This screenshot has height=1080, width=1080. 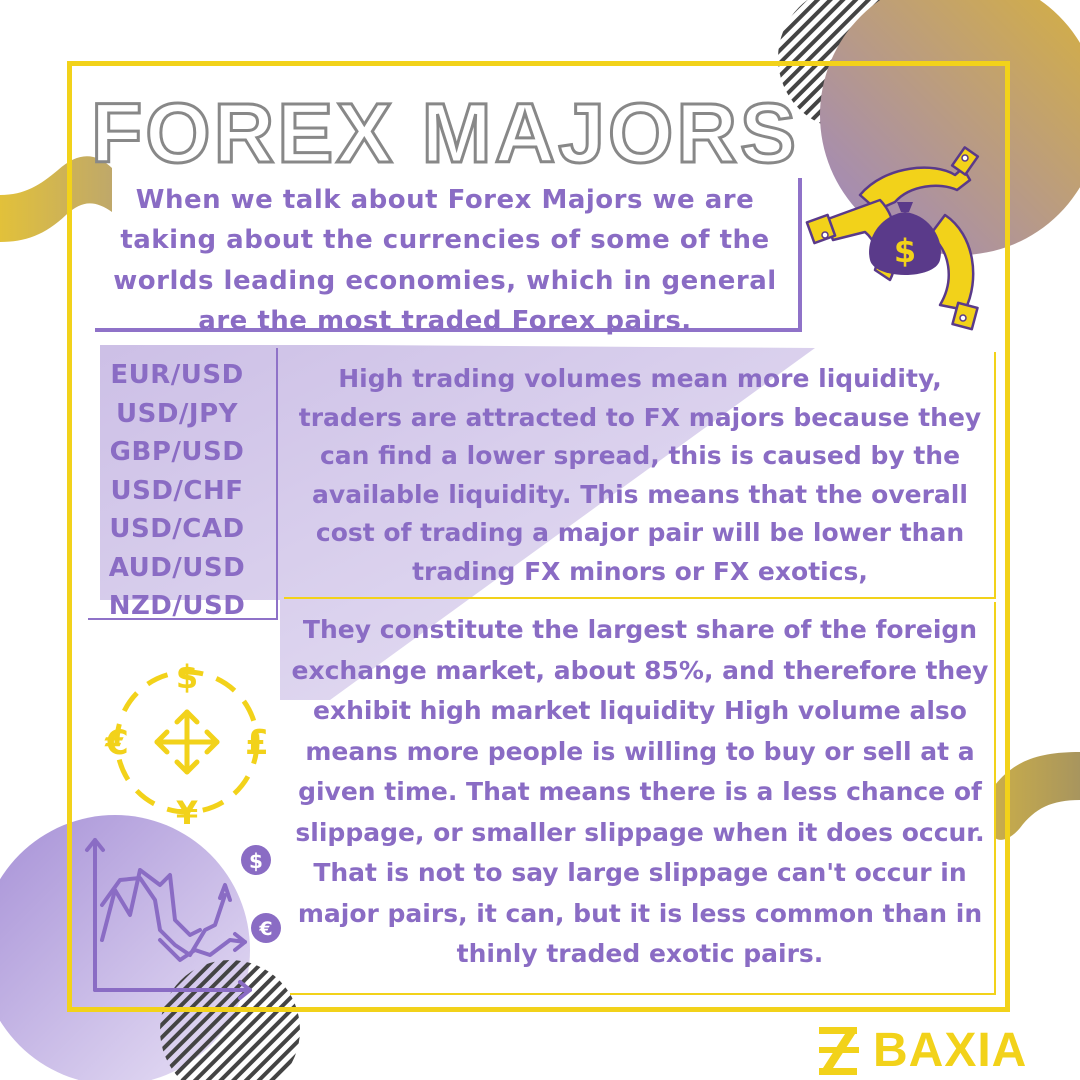 What do you see at coordinates (892, 238) in the screenshot?
I see `money-bag-hands-icon: $` at bounding box center [892, 238].